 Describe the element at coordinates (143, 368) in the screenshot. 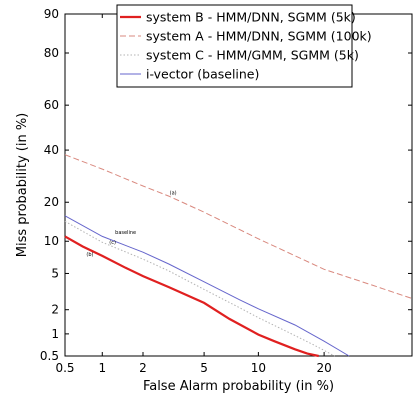

I see `x-tick-label: 2` at that location.